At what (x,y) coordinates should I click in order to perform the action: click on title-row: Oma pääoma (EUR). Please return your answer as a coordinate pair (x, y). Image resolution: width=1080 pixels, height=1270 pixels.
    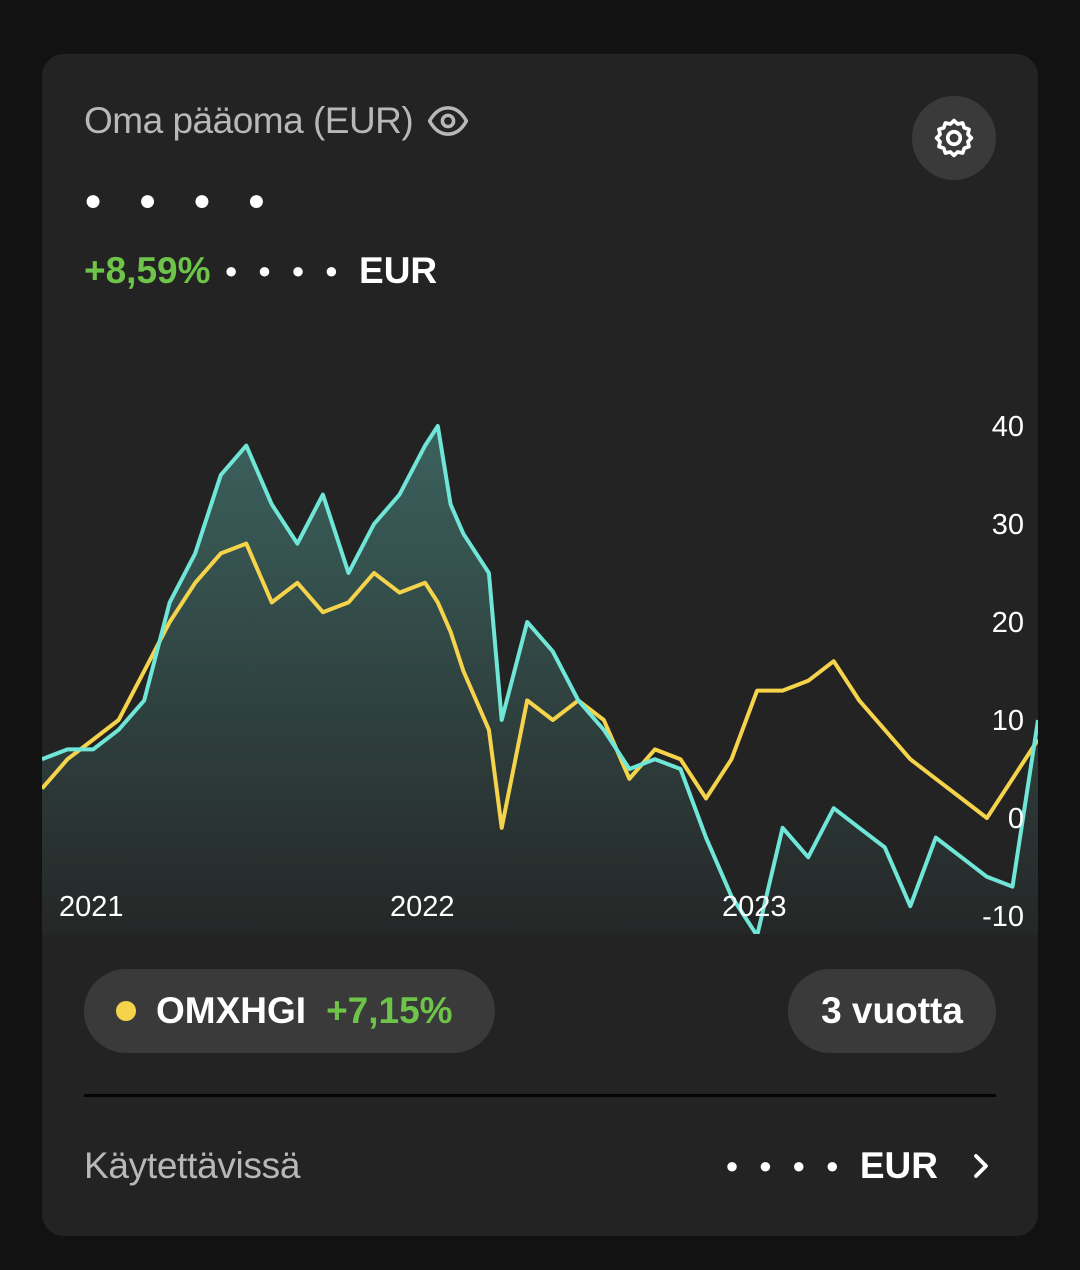
    Looking at the image, I should click on (276, 121).